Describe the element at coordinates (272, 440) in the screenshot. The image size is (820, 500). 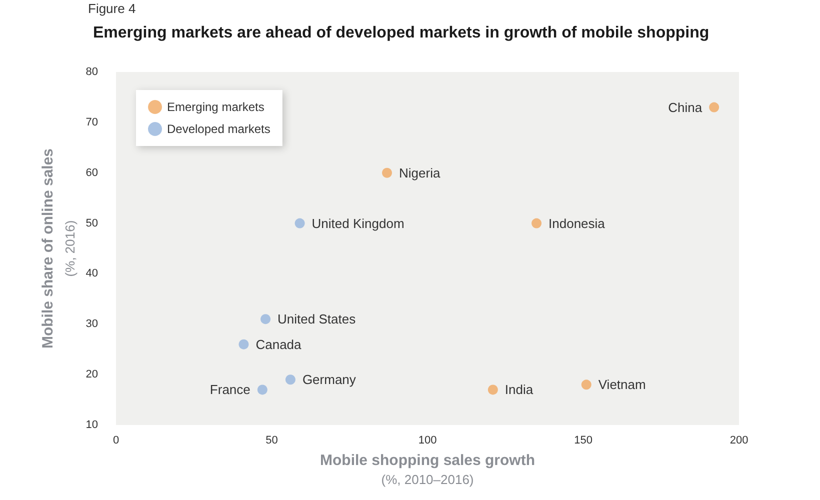
I see `x-tick-label: 50` at that location.